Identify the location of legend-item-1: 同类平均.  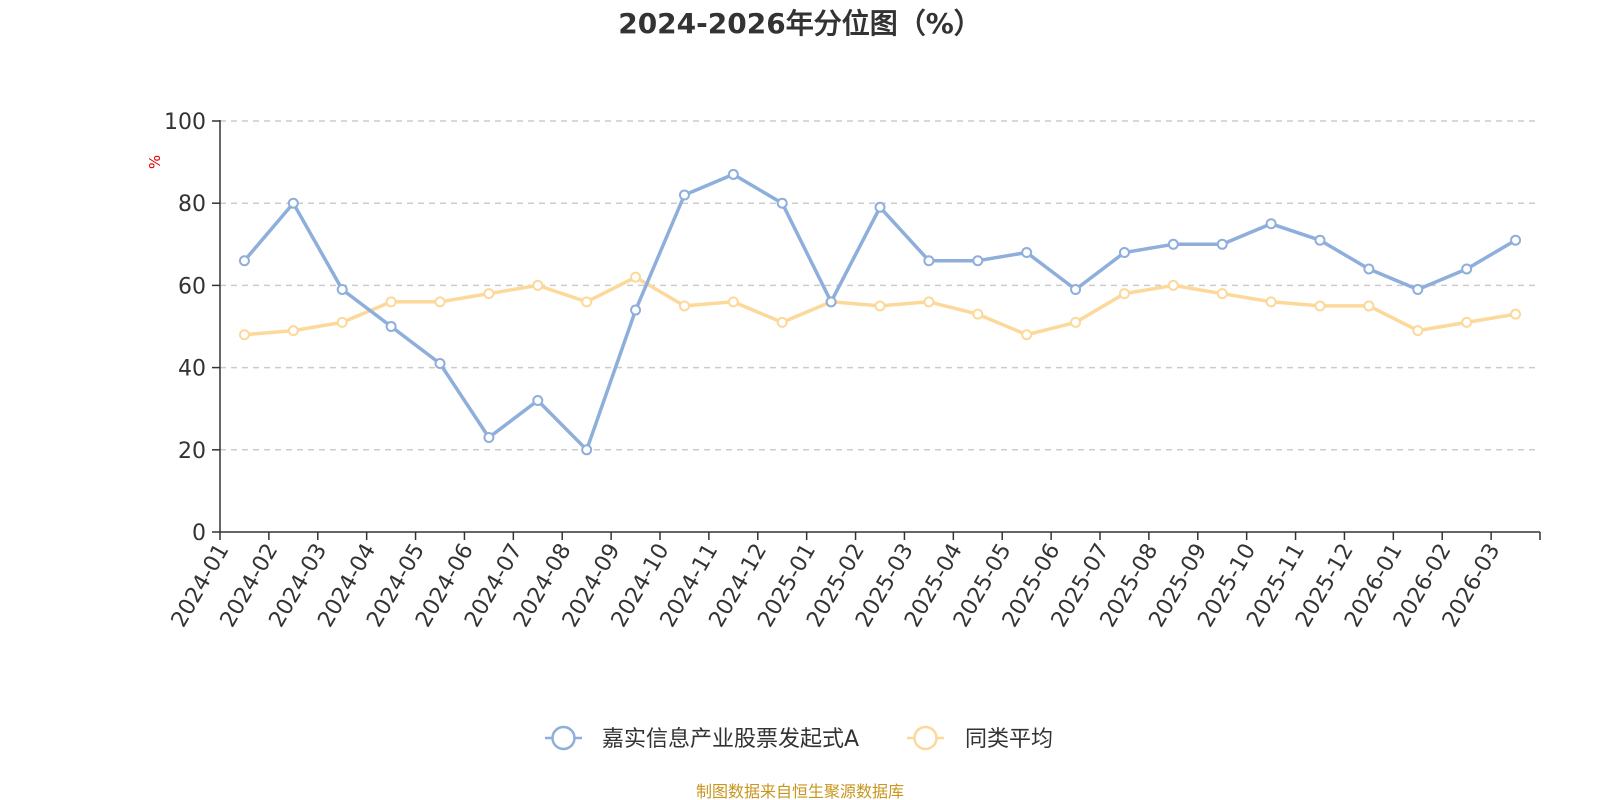
(980, 738).